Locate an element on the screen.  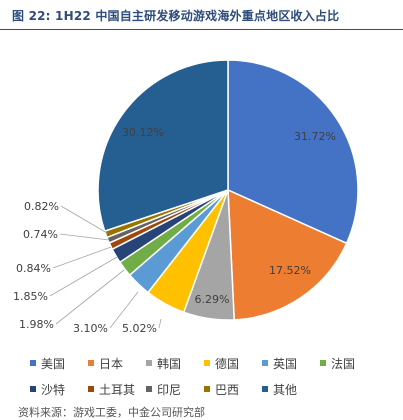
legend-label: 印尼 is located at coordinates (169, 389).